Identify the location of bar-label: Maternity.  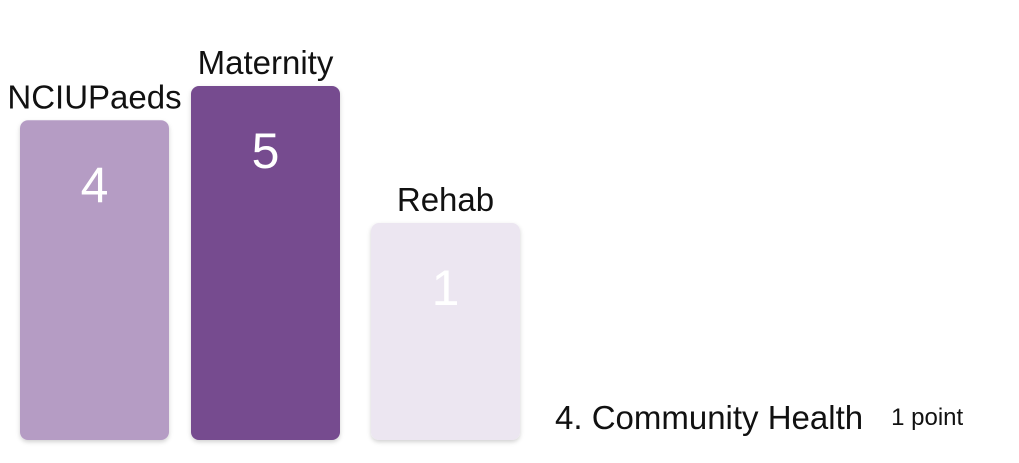
(266, 62).